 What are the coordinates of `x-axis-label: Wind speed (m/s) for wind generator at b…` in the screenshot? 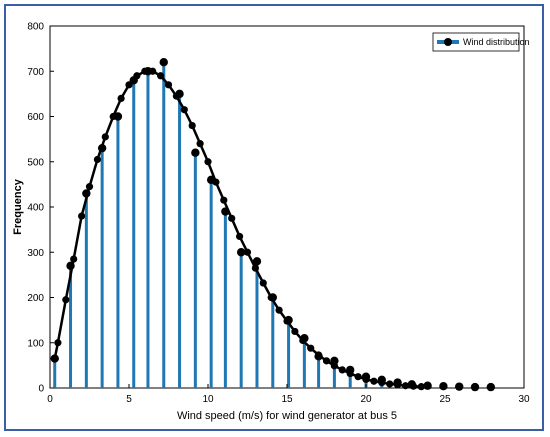 It's located at (287, 416).